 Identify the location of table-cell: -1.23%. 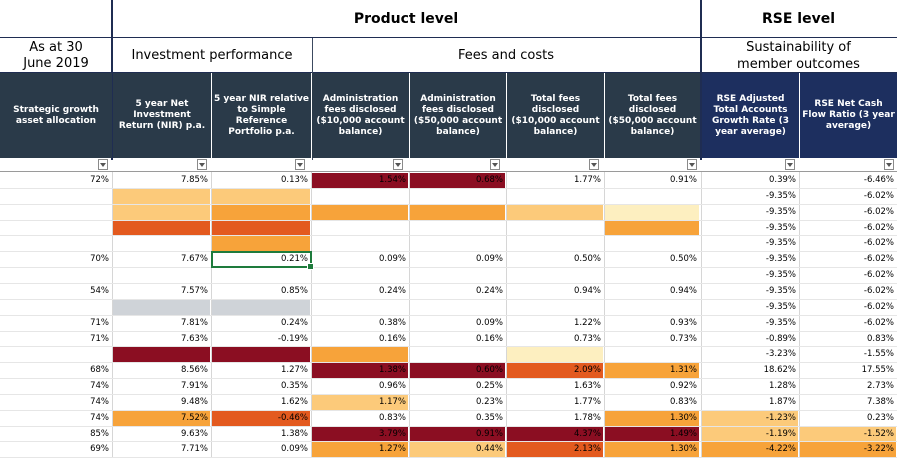
(780, 417).